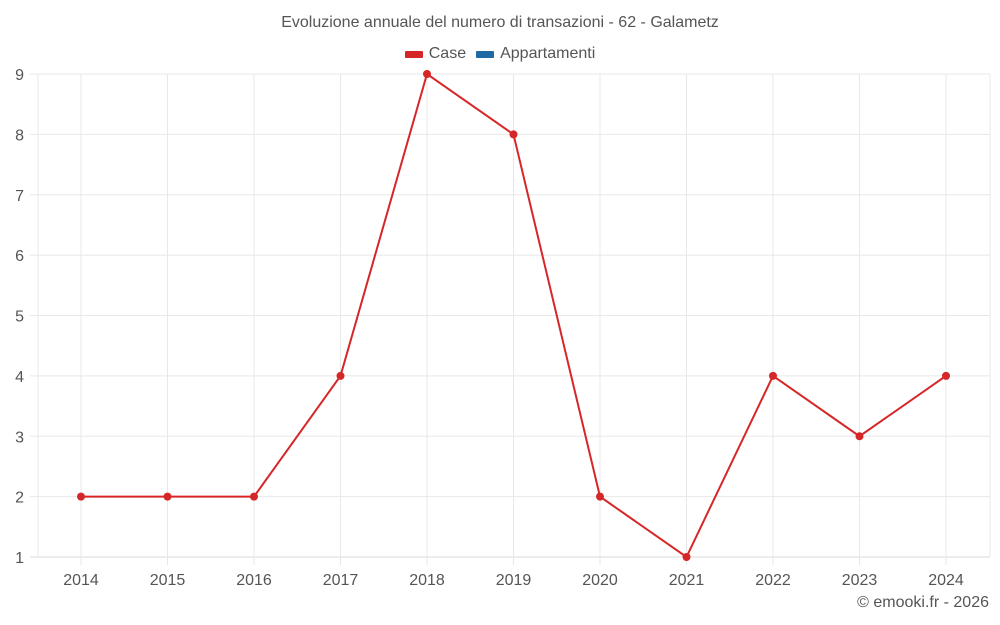 This screenshot has width=1000, height=625. Describe the element at coordinates (548, 53) in the screenshot. I see `legend-label-appartamenti: Appartamenti` at that location.